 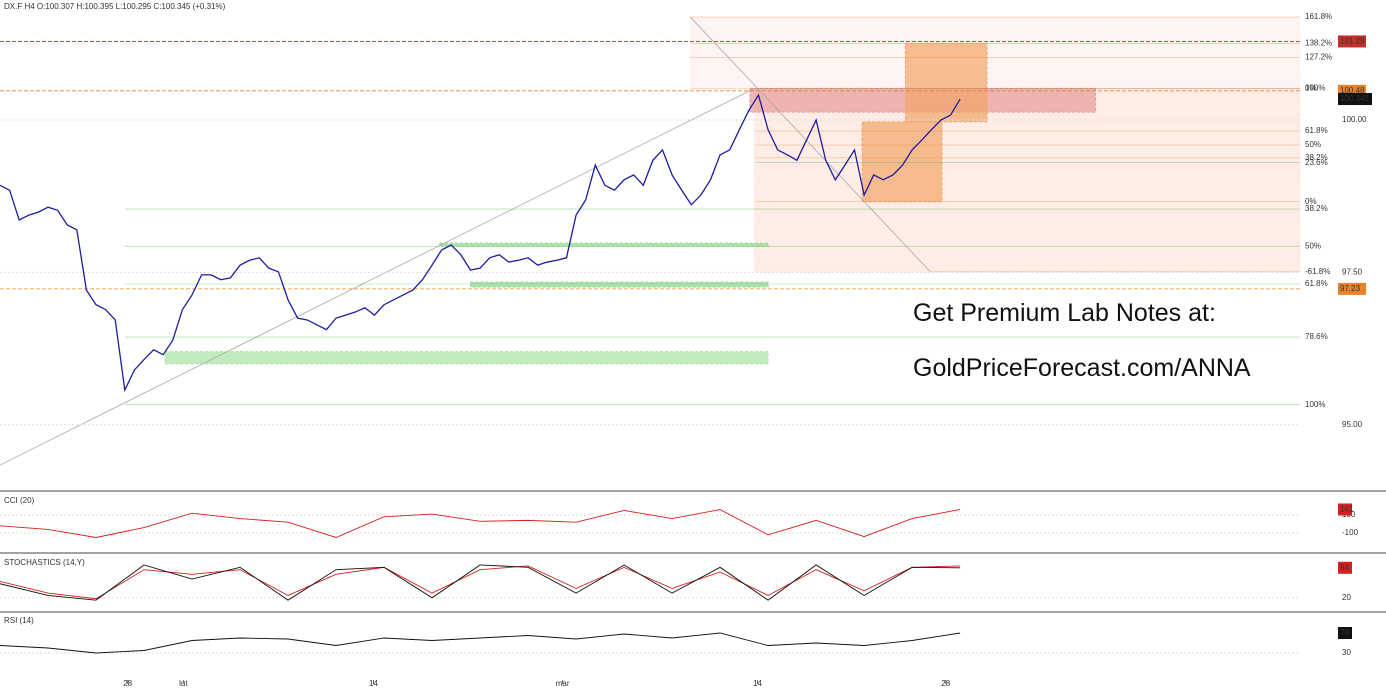 What do you see at coordinates (563, 683) in the screenshot?
I see `x-tick-label: mar` at bounding box center [563, 683].